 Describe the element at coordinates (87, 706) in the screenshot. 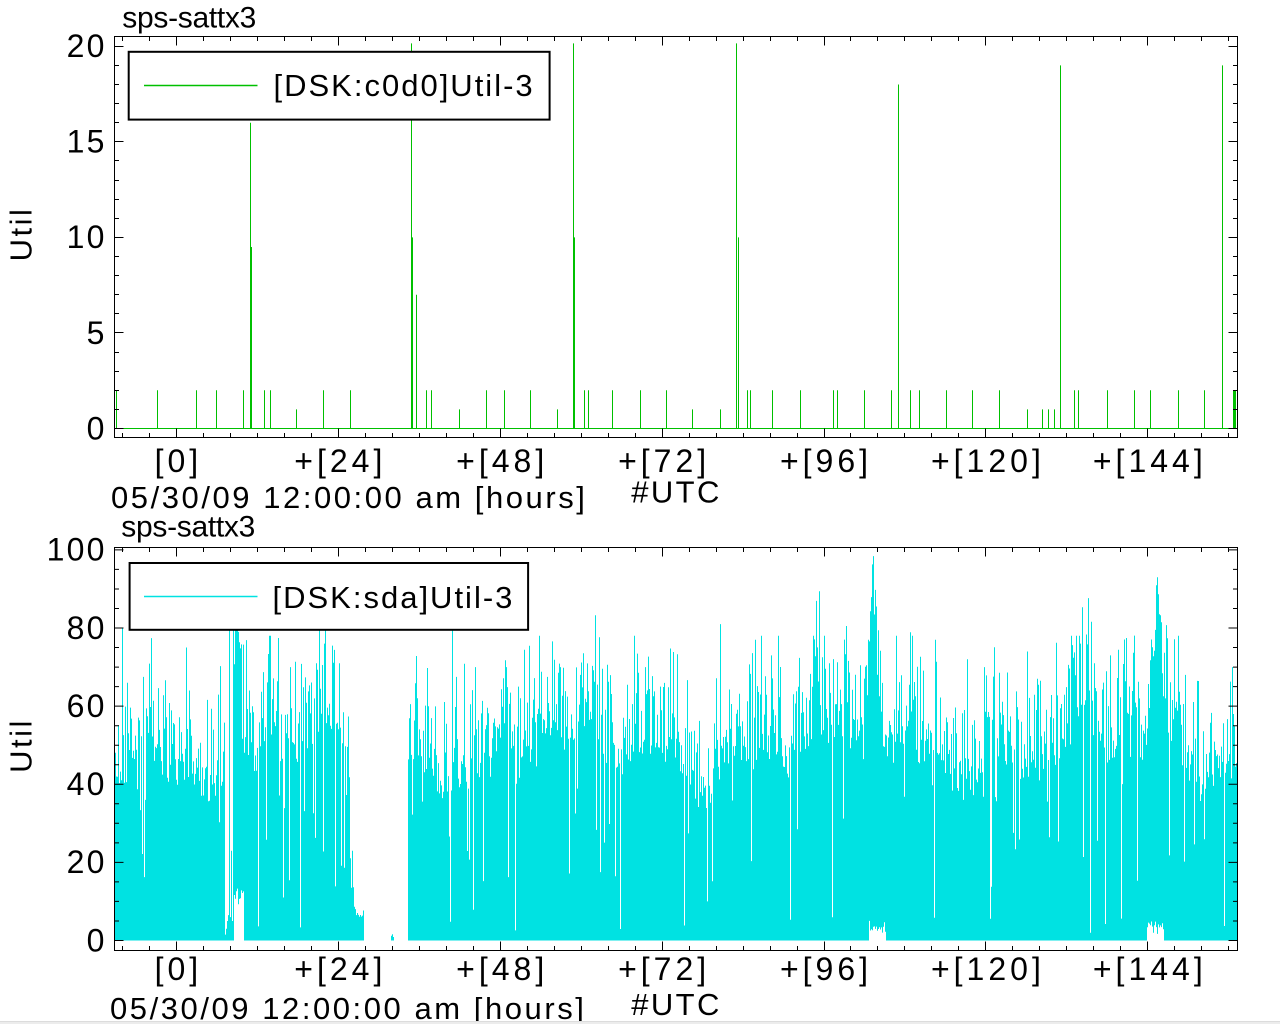

I see `svg-text: 60` at that location.